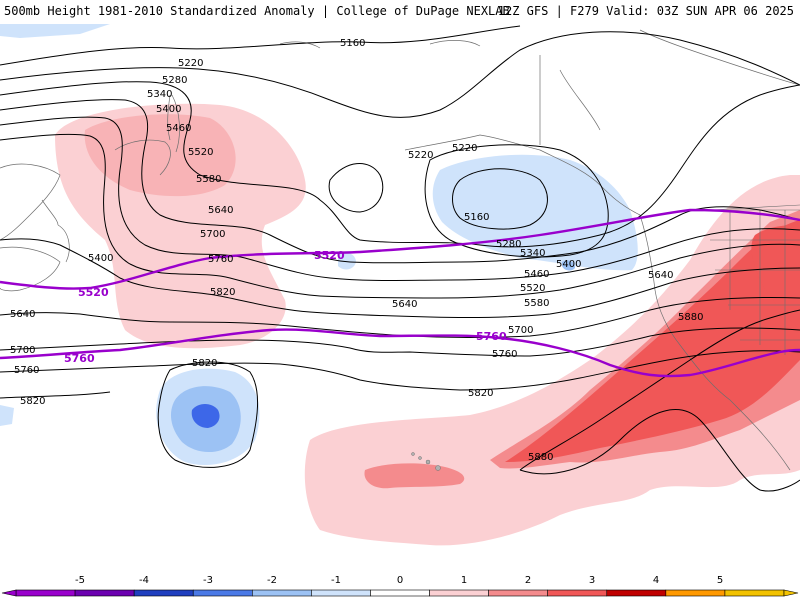 The image size is (800, 600). I want to click on colorbar-ticks: -5 -4 -3 -2 -1 0 1 2 3 4 5, so click(399, 580).